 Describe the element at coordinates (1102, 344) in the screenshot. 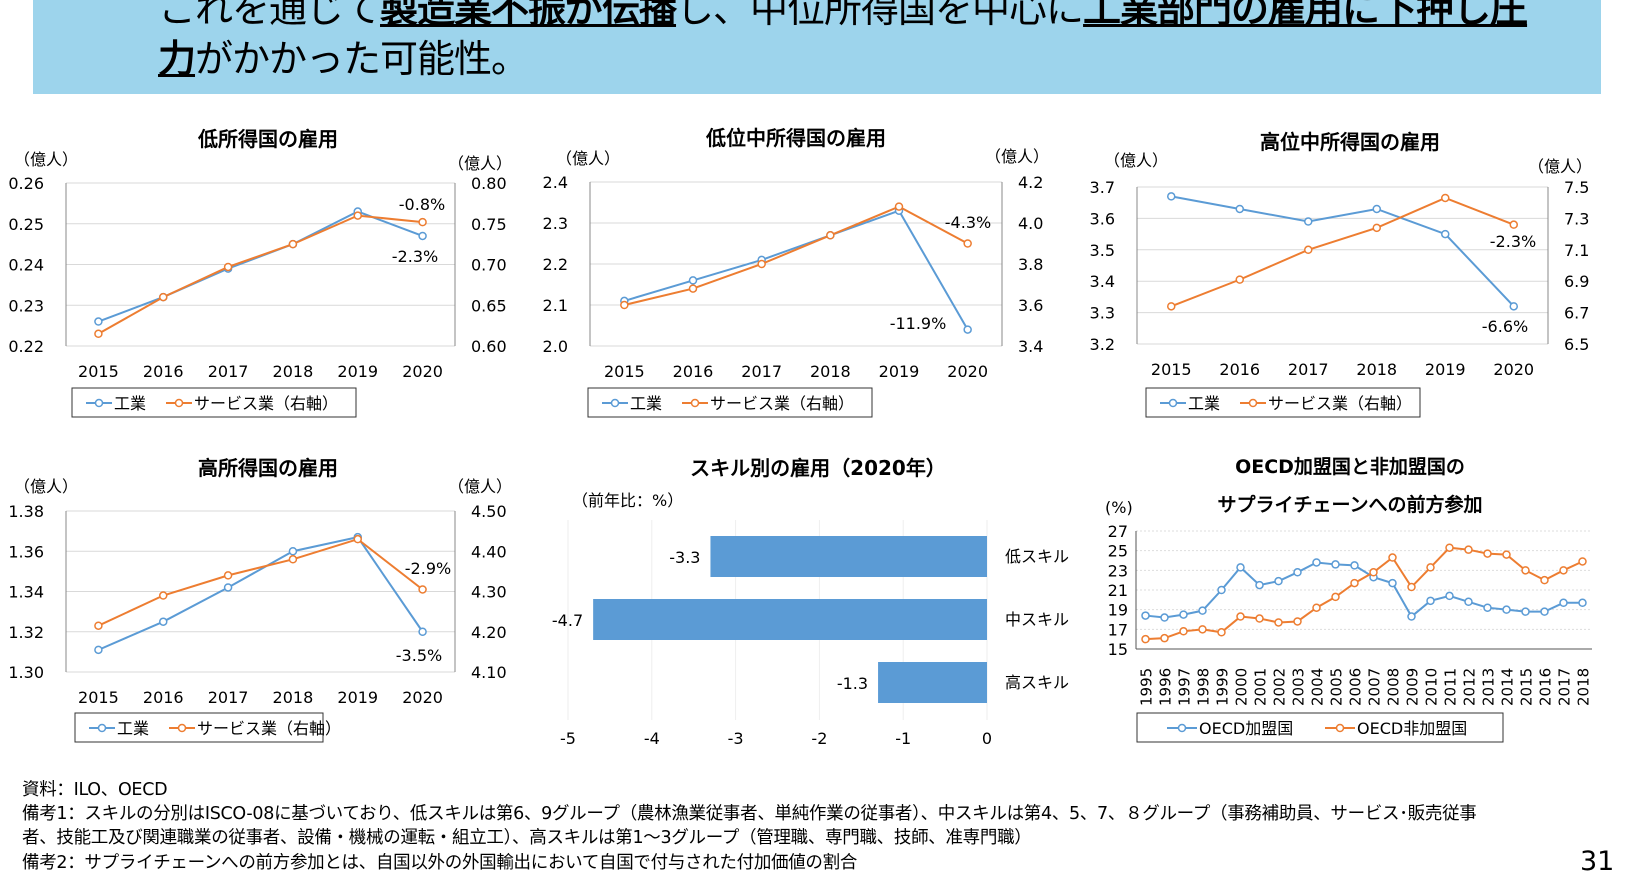

I see `left-tick-label: 3.2` at that location.